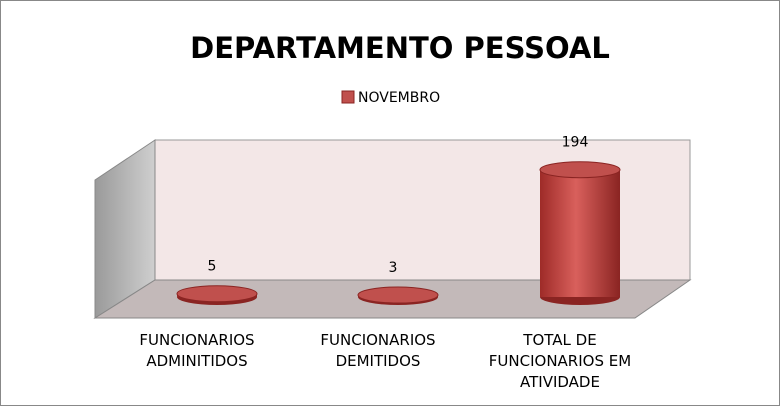 The image size is (781, 407). What do you see at coordinates (348, 97) in the screenshot?
I see `legend-swatch` at bounding box center [348, 97].